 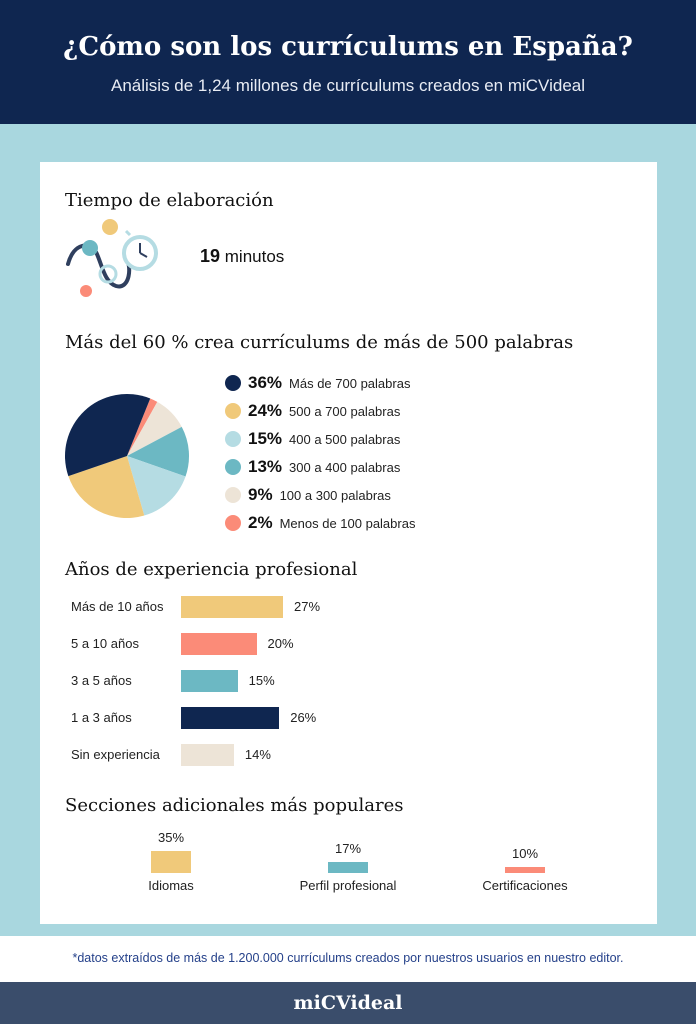 I want to click on time-section-title: Tiempo de elaboración, so click(x=169, y=200).